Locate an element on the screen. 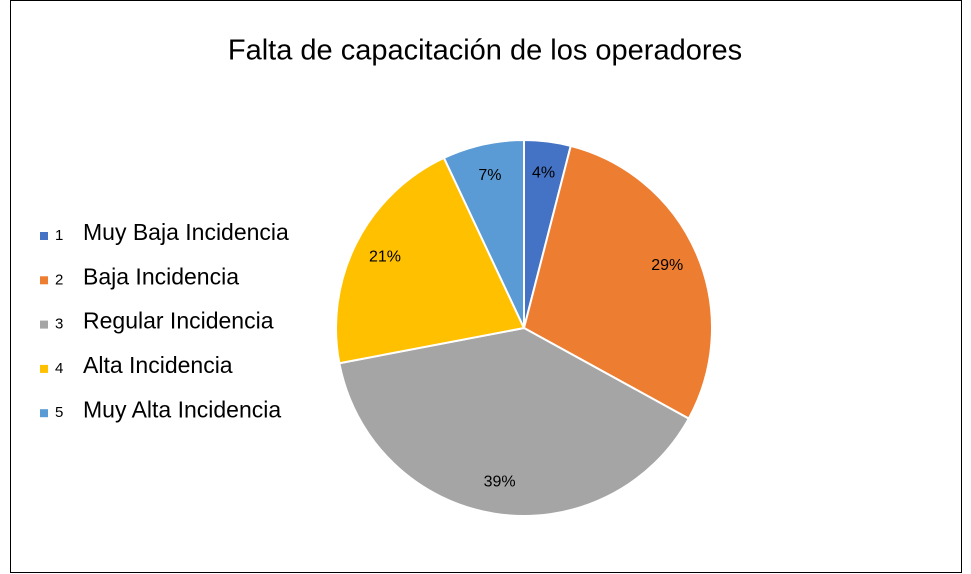 The width and height of the screenshot is (971, 574). legend-number: 3 is located at coordinates (59, 324).